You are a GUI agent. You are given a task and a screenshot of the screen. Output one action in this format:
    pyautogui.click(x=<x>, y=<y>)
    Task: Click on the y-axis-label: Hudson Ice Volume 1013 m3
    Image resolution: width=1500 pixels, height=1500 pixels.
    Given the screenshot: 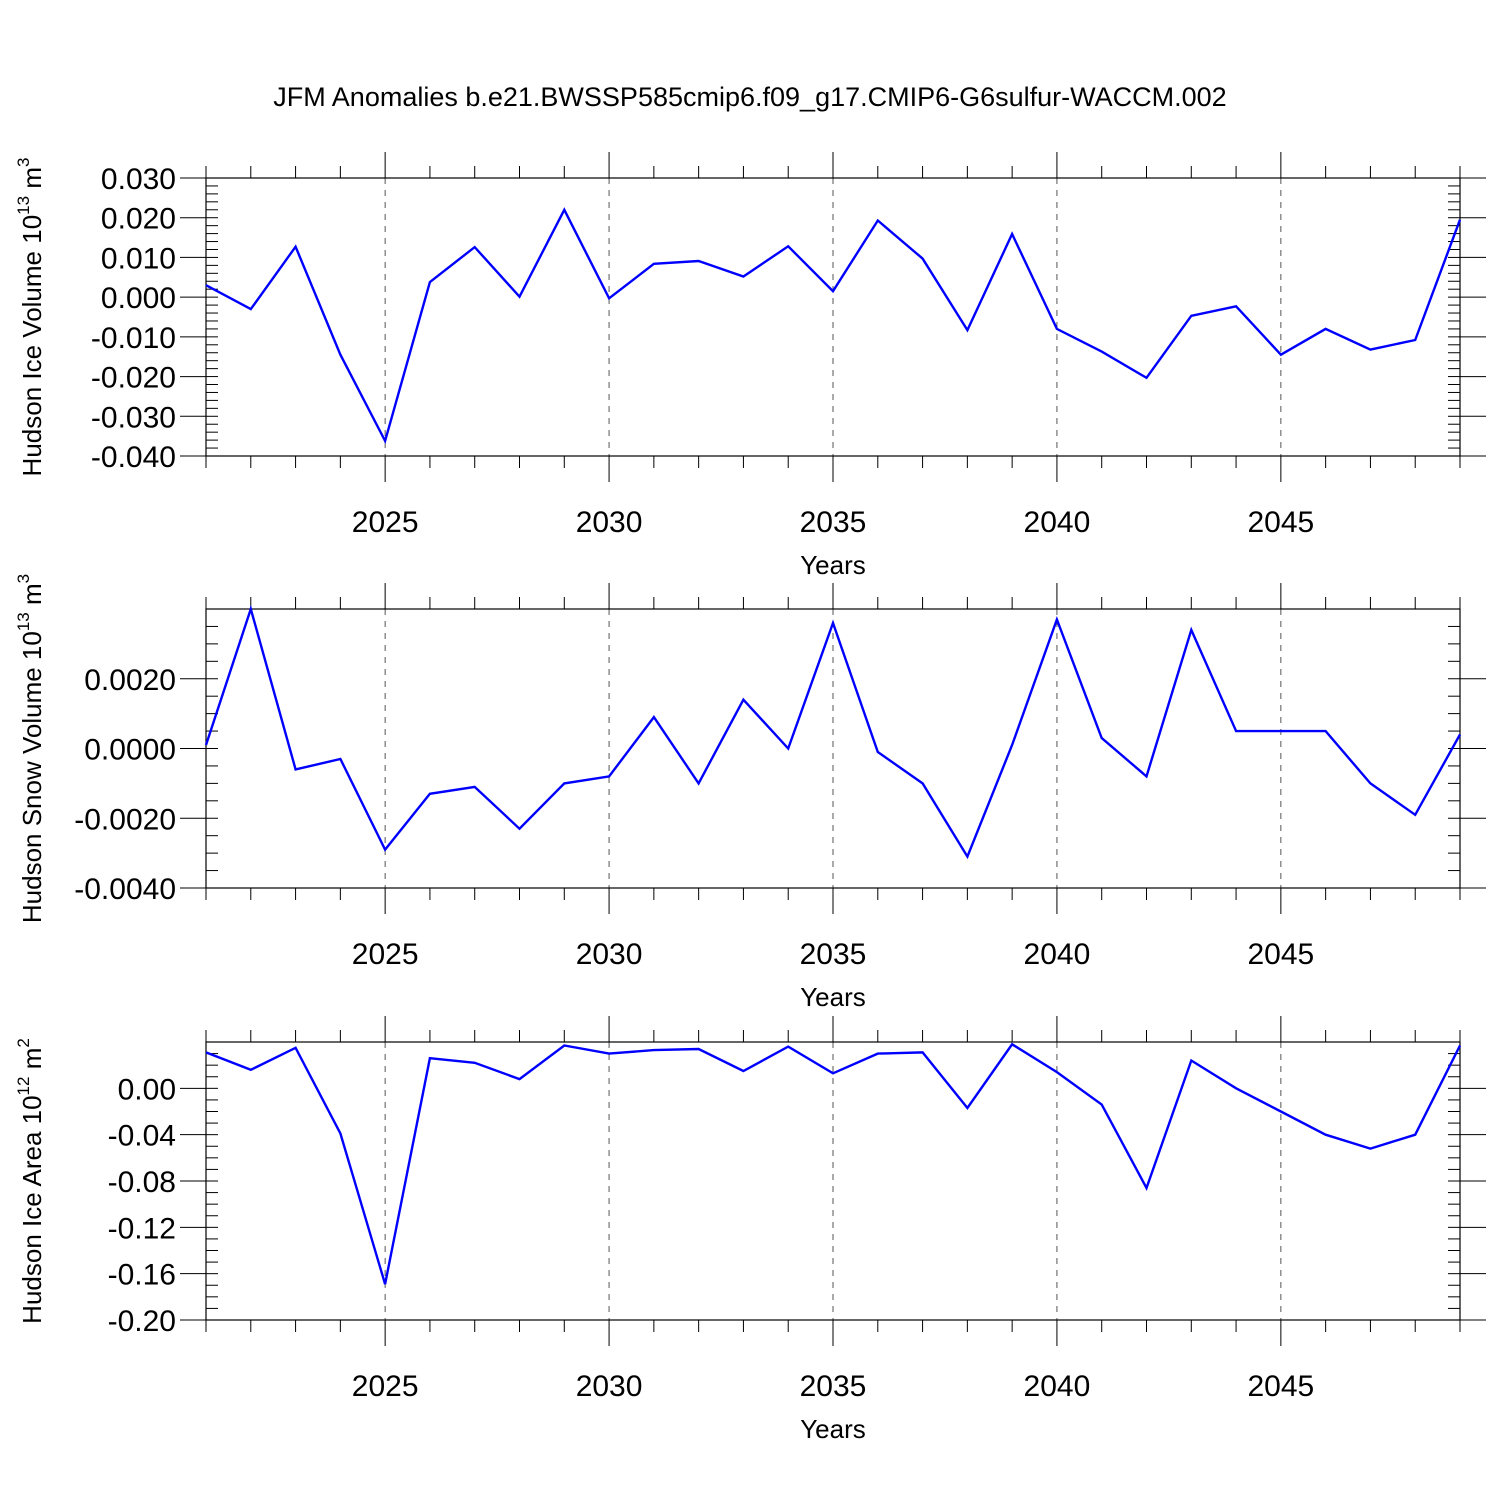 What is the action you would take?
    pyautogui.click(x=30, y=317)
    